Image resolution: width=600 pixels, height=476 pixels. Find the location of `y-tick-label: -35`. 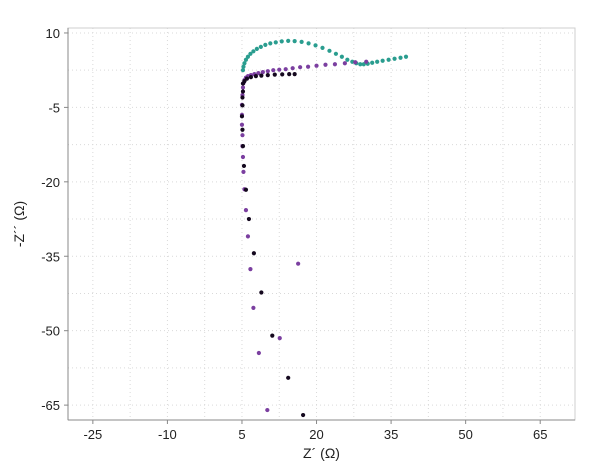

y-tick-label: -35 is located at coordinates (50, 256).